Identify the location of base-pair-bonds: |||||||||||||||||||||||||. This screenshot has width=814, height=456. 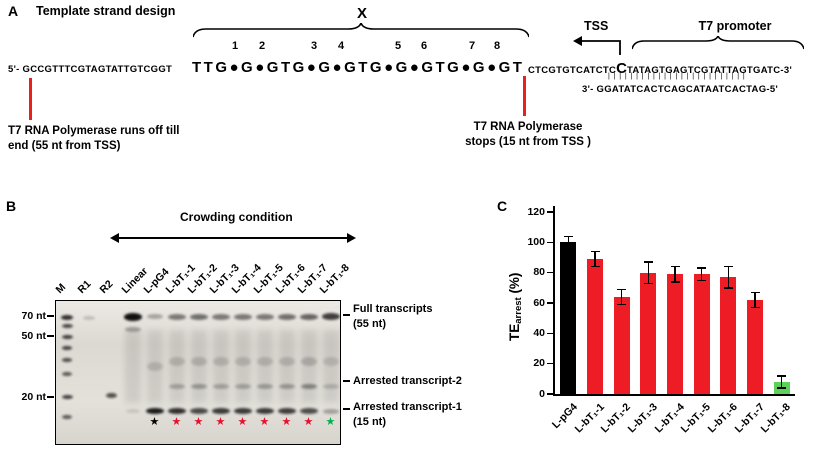
(678, 76).